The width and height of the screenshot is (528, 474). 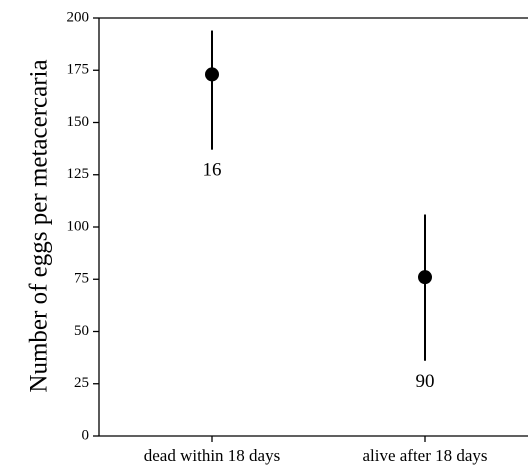 I want to click on y-tick-label: 200, so click(x=78, y=17).